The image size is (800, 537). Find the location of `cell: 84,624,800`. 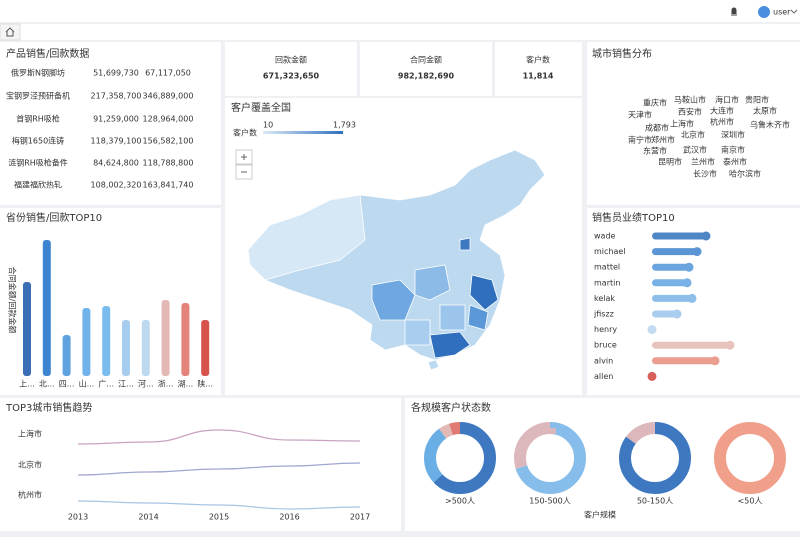

cell: 84,624,800 is located at coordinates (116, 163).